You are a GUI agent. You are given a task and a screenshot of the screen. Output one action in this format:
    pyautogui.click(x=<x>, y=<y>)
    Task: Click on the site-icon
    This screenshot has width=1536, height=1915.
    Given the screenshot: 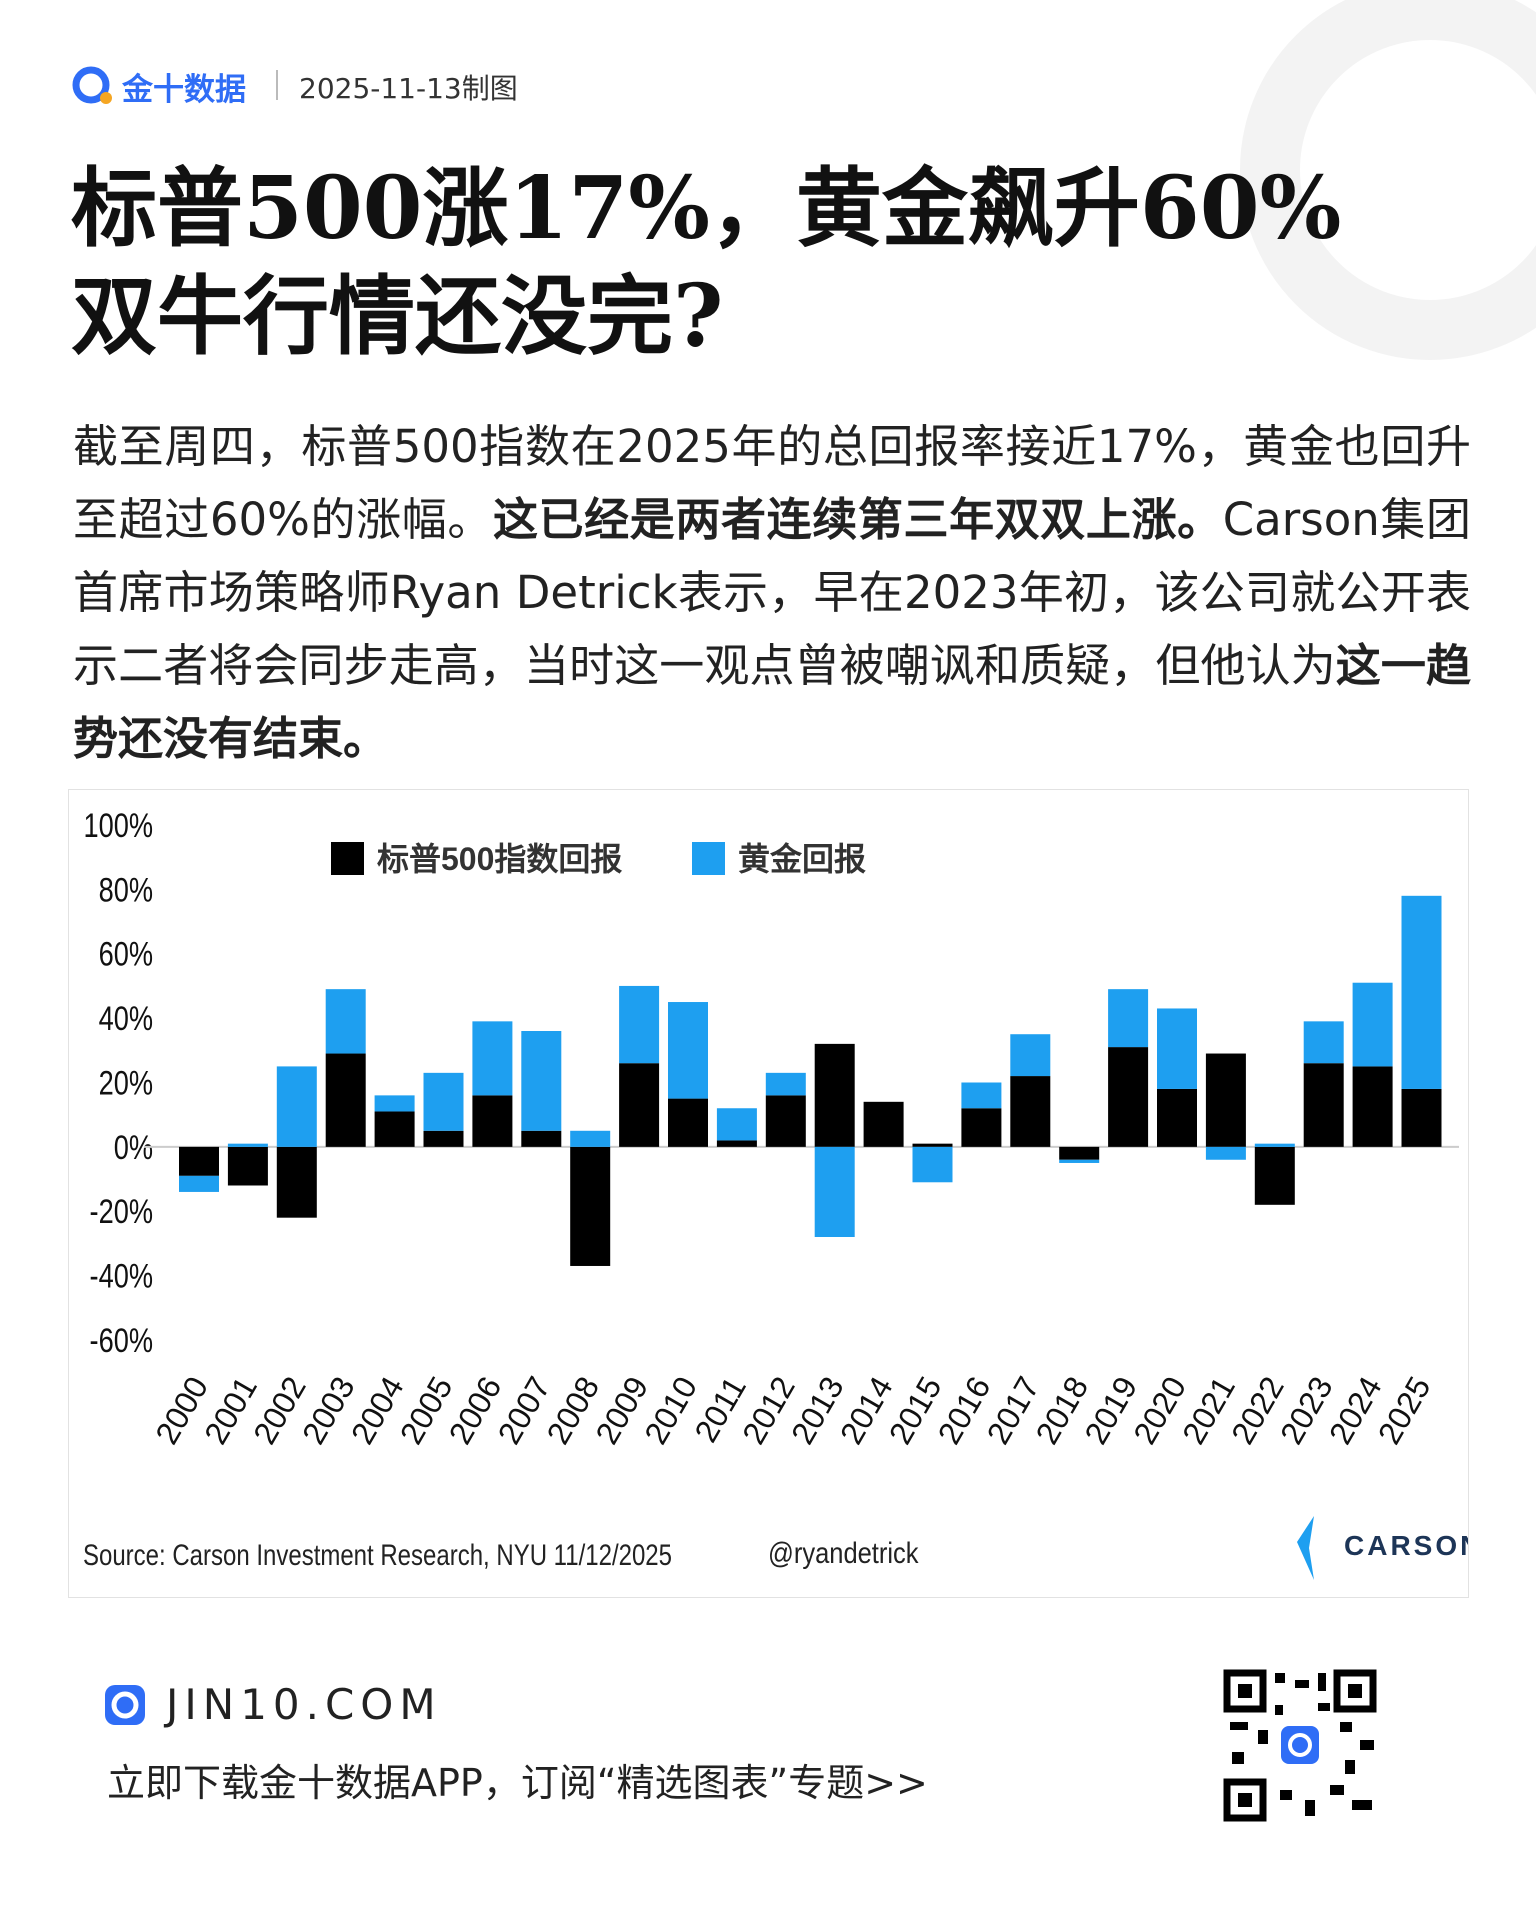 What is the action you would take?
    pyautogui.click(x=125, y=1705)
    